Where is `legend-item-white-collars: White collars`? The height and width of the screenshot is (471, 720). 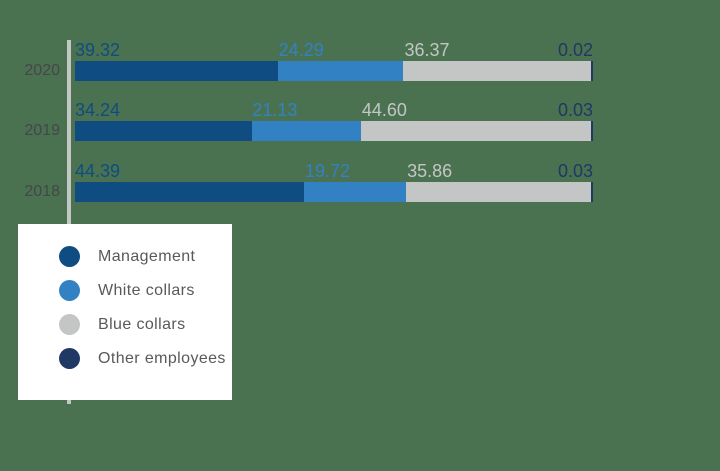 legend-item-white-collars: White collars is located at coordinates (145, 290).